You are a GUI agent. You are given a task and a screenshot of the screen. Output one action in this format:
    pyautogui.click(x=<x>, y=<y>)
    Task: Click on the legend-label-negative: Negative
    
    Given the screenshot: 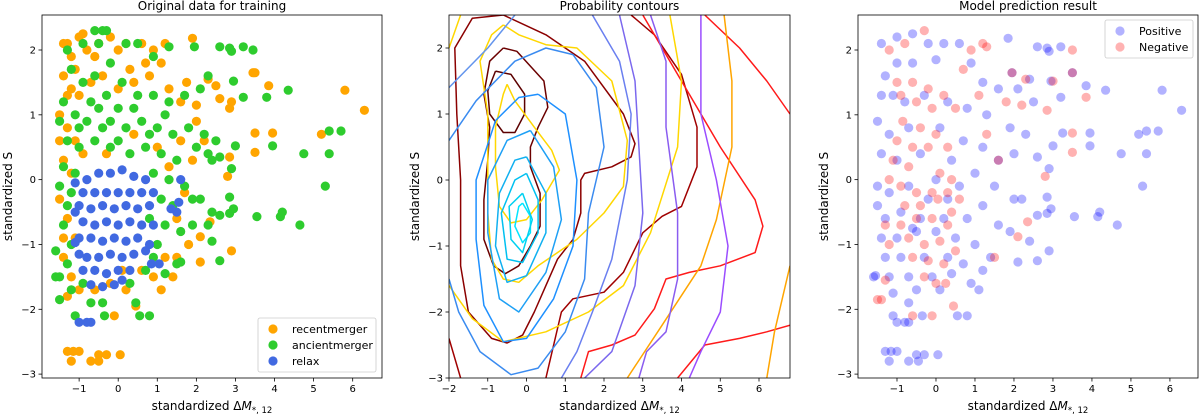 What is the action you would take?
    pyautogui.click(x=1164, y=47)
    